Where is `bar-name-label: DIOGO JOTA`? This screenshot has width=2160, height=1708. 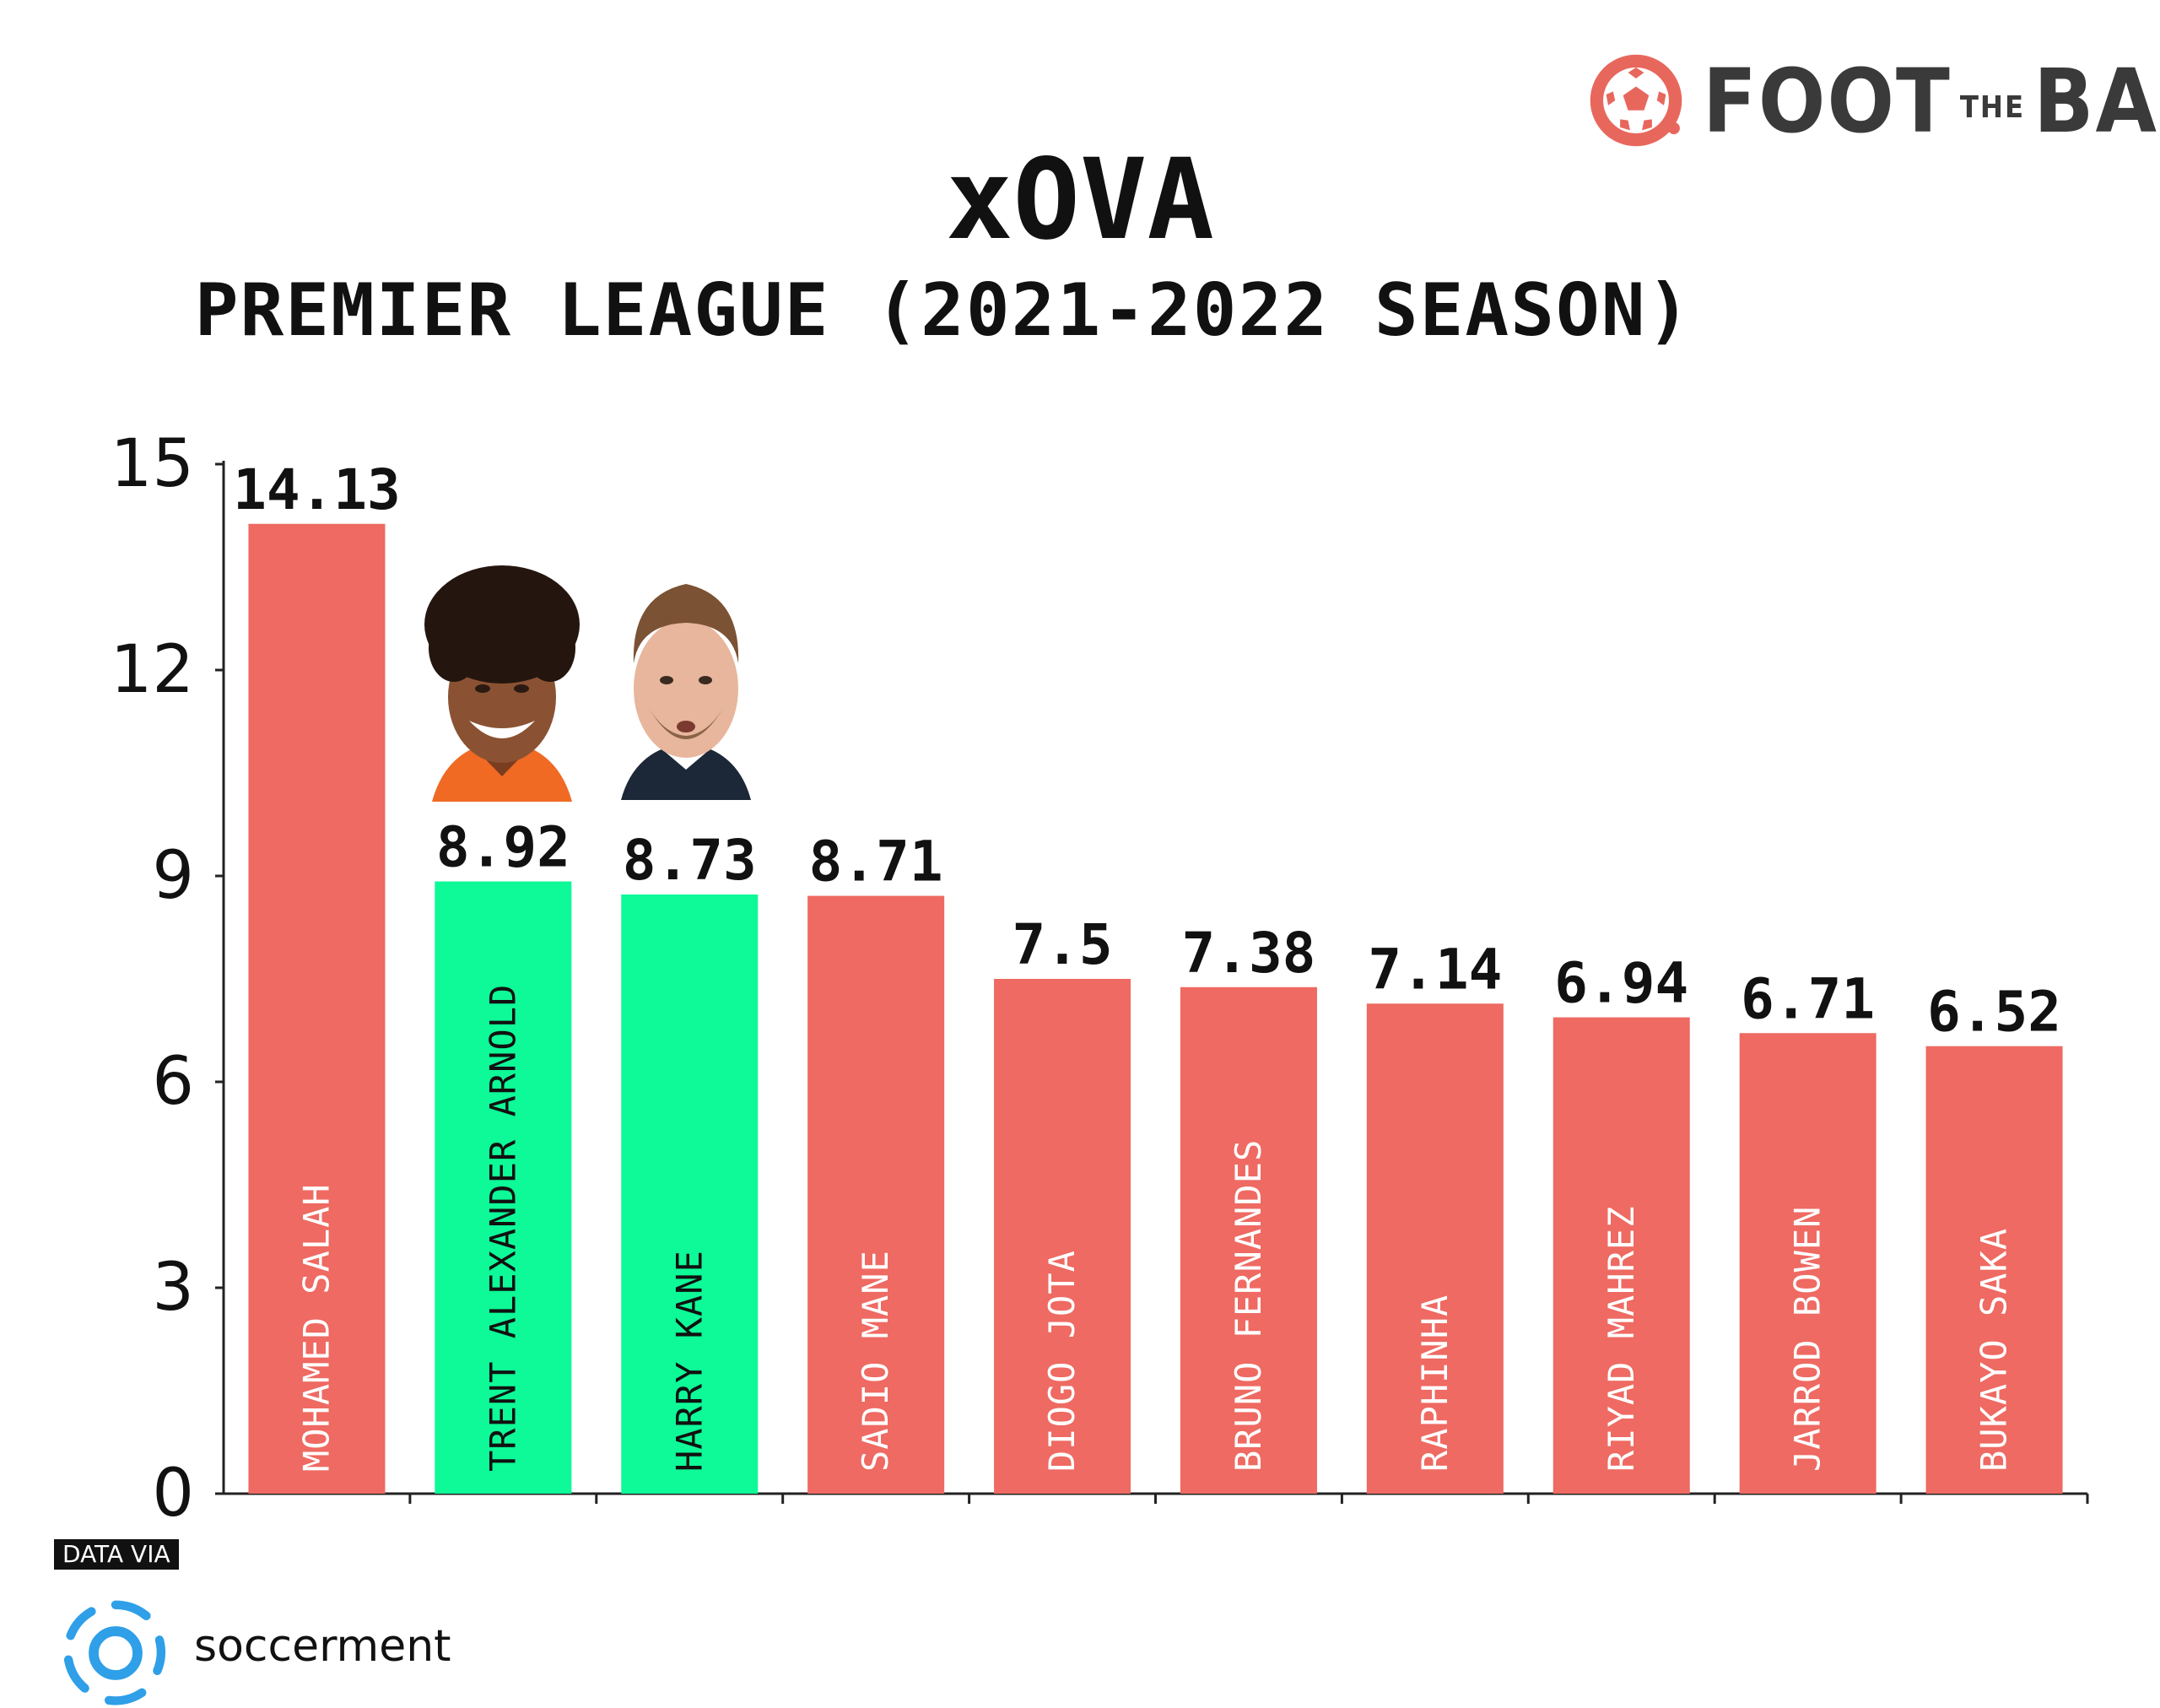 bar-name-label: DIOGO JOTA is located at coordinates (1062, 1361).